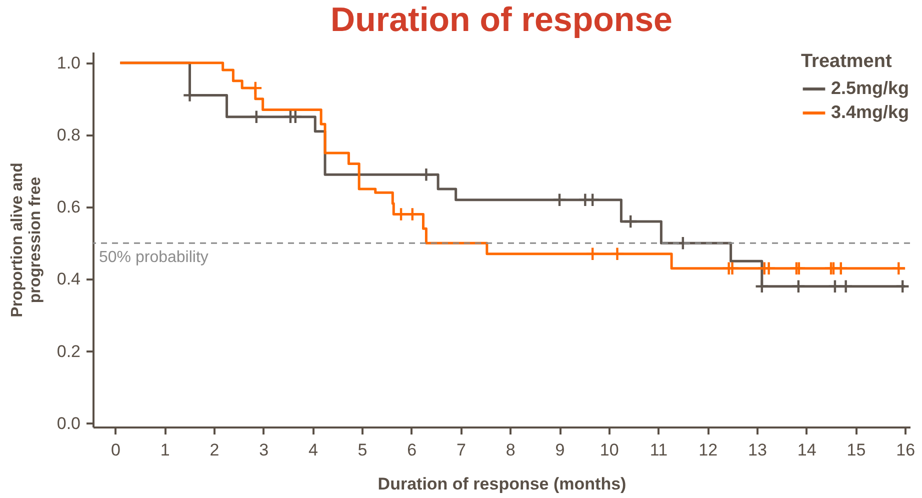 The height and width of the screenshot is (498, 922). Describe the element at coordinates (560, 450) in the screenshot. I see `x-tick-label: 9` at that location.